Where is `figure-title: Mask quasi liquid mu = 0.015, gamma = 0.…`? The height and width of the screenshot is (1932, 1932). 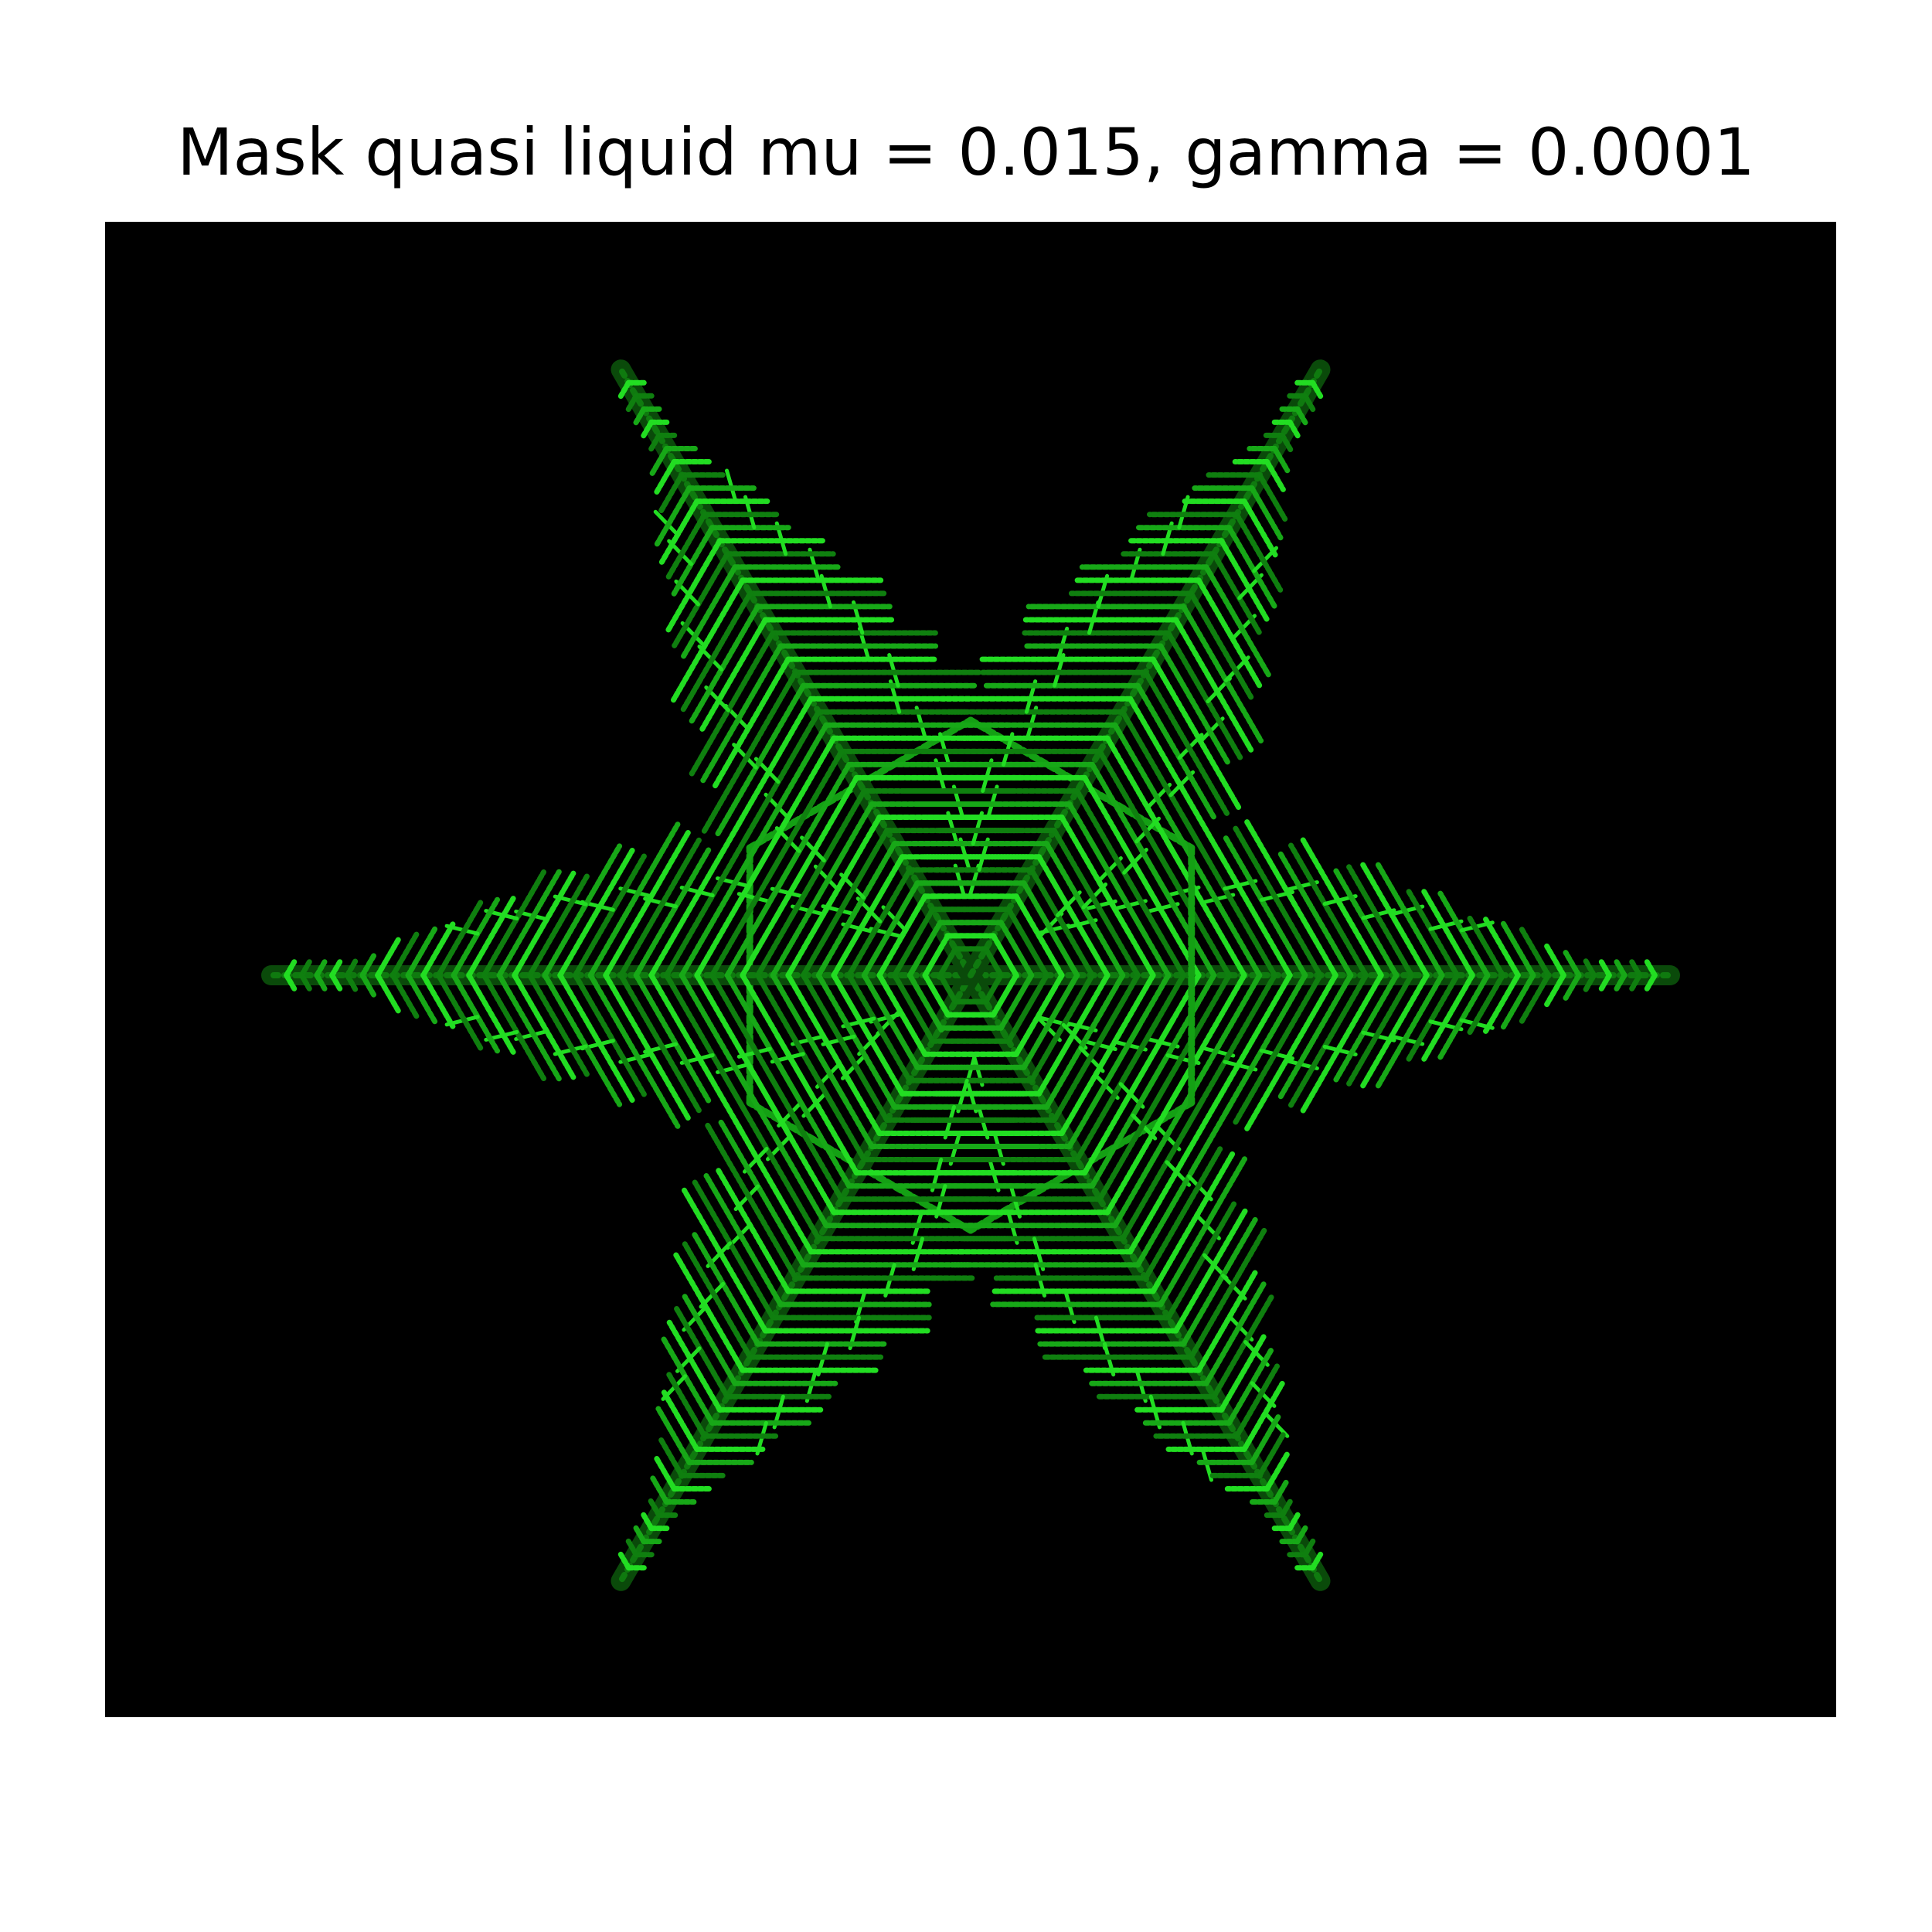 figure-title: Mask quasi liquid mu = 0.015, gamma = 0.… is located at coordinates (966, 152).